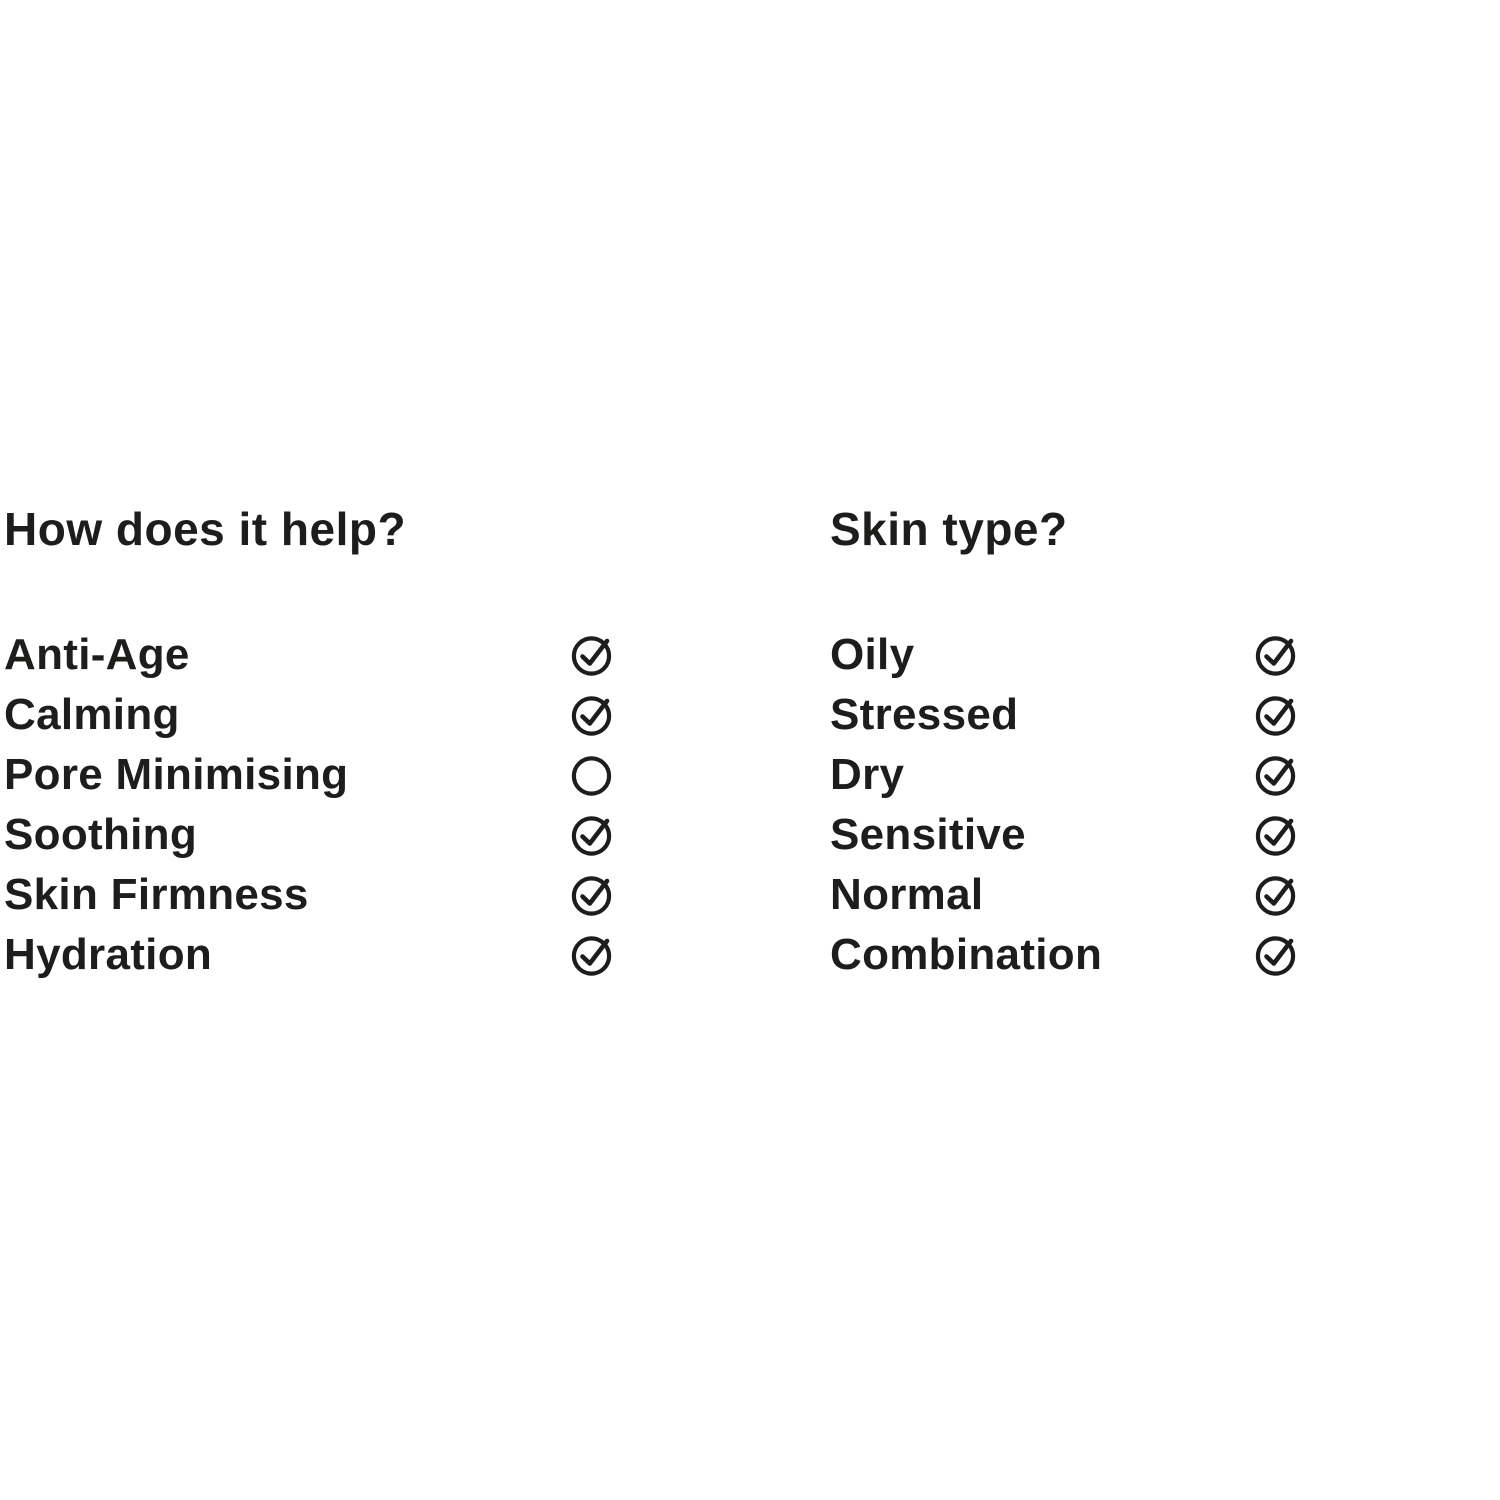  Describe the element at coordinates (310, 955) in the screenshot. I see `list-item: Hydration` at that location.